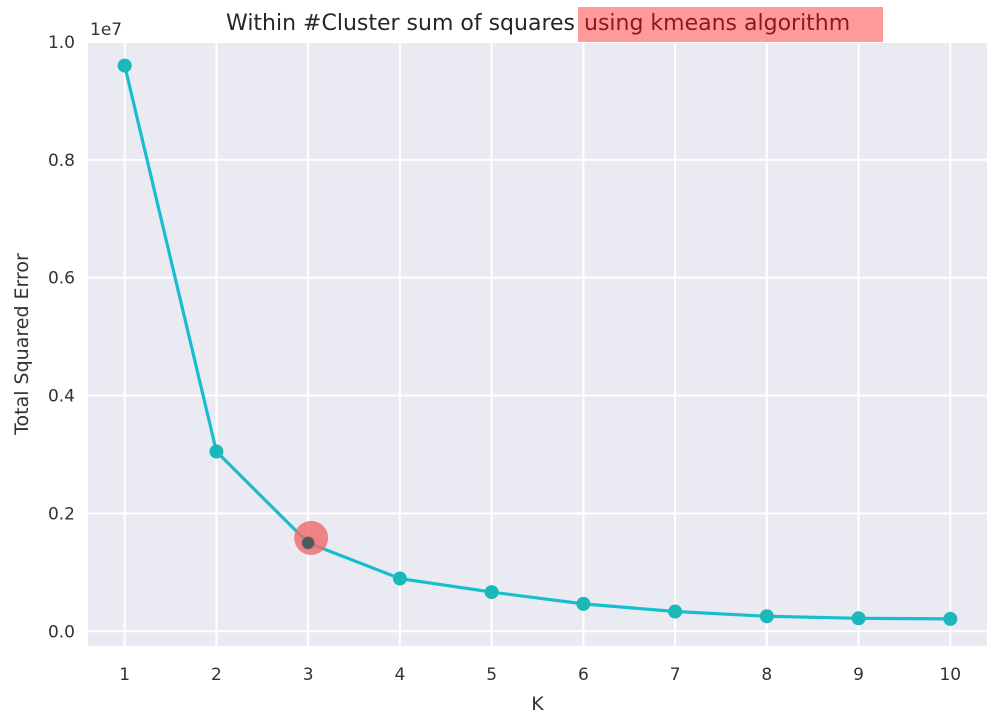 The width and height of the screenshot is (992, 717). I want to click on x-tick-label: 6, so click(583, 675).